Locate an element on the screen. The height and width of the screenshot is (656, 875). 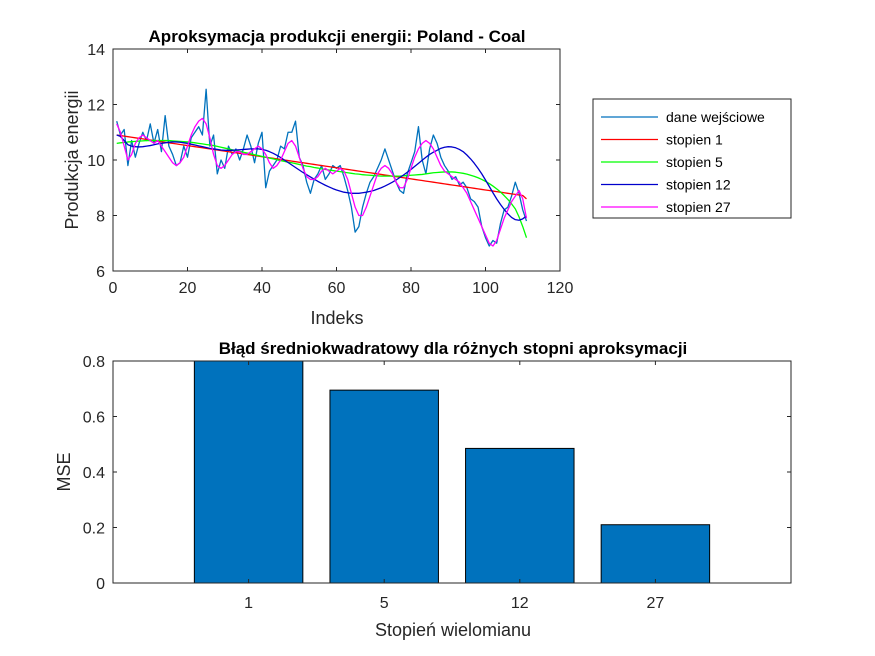
x-tick-label: 80 is located at coordinates (411, 288).